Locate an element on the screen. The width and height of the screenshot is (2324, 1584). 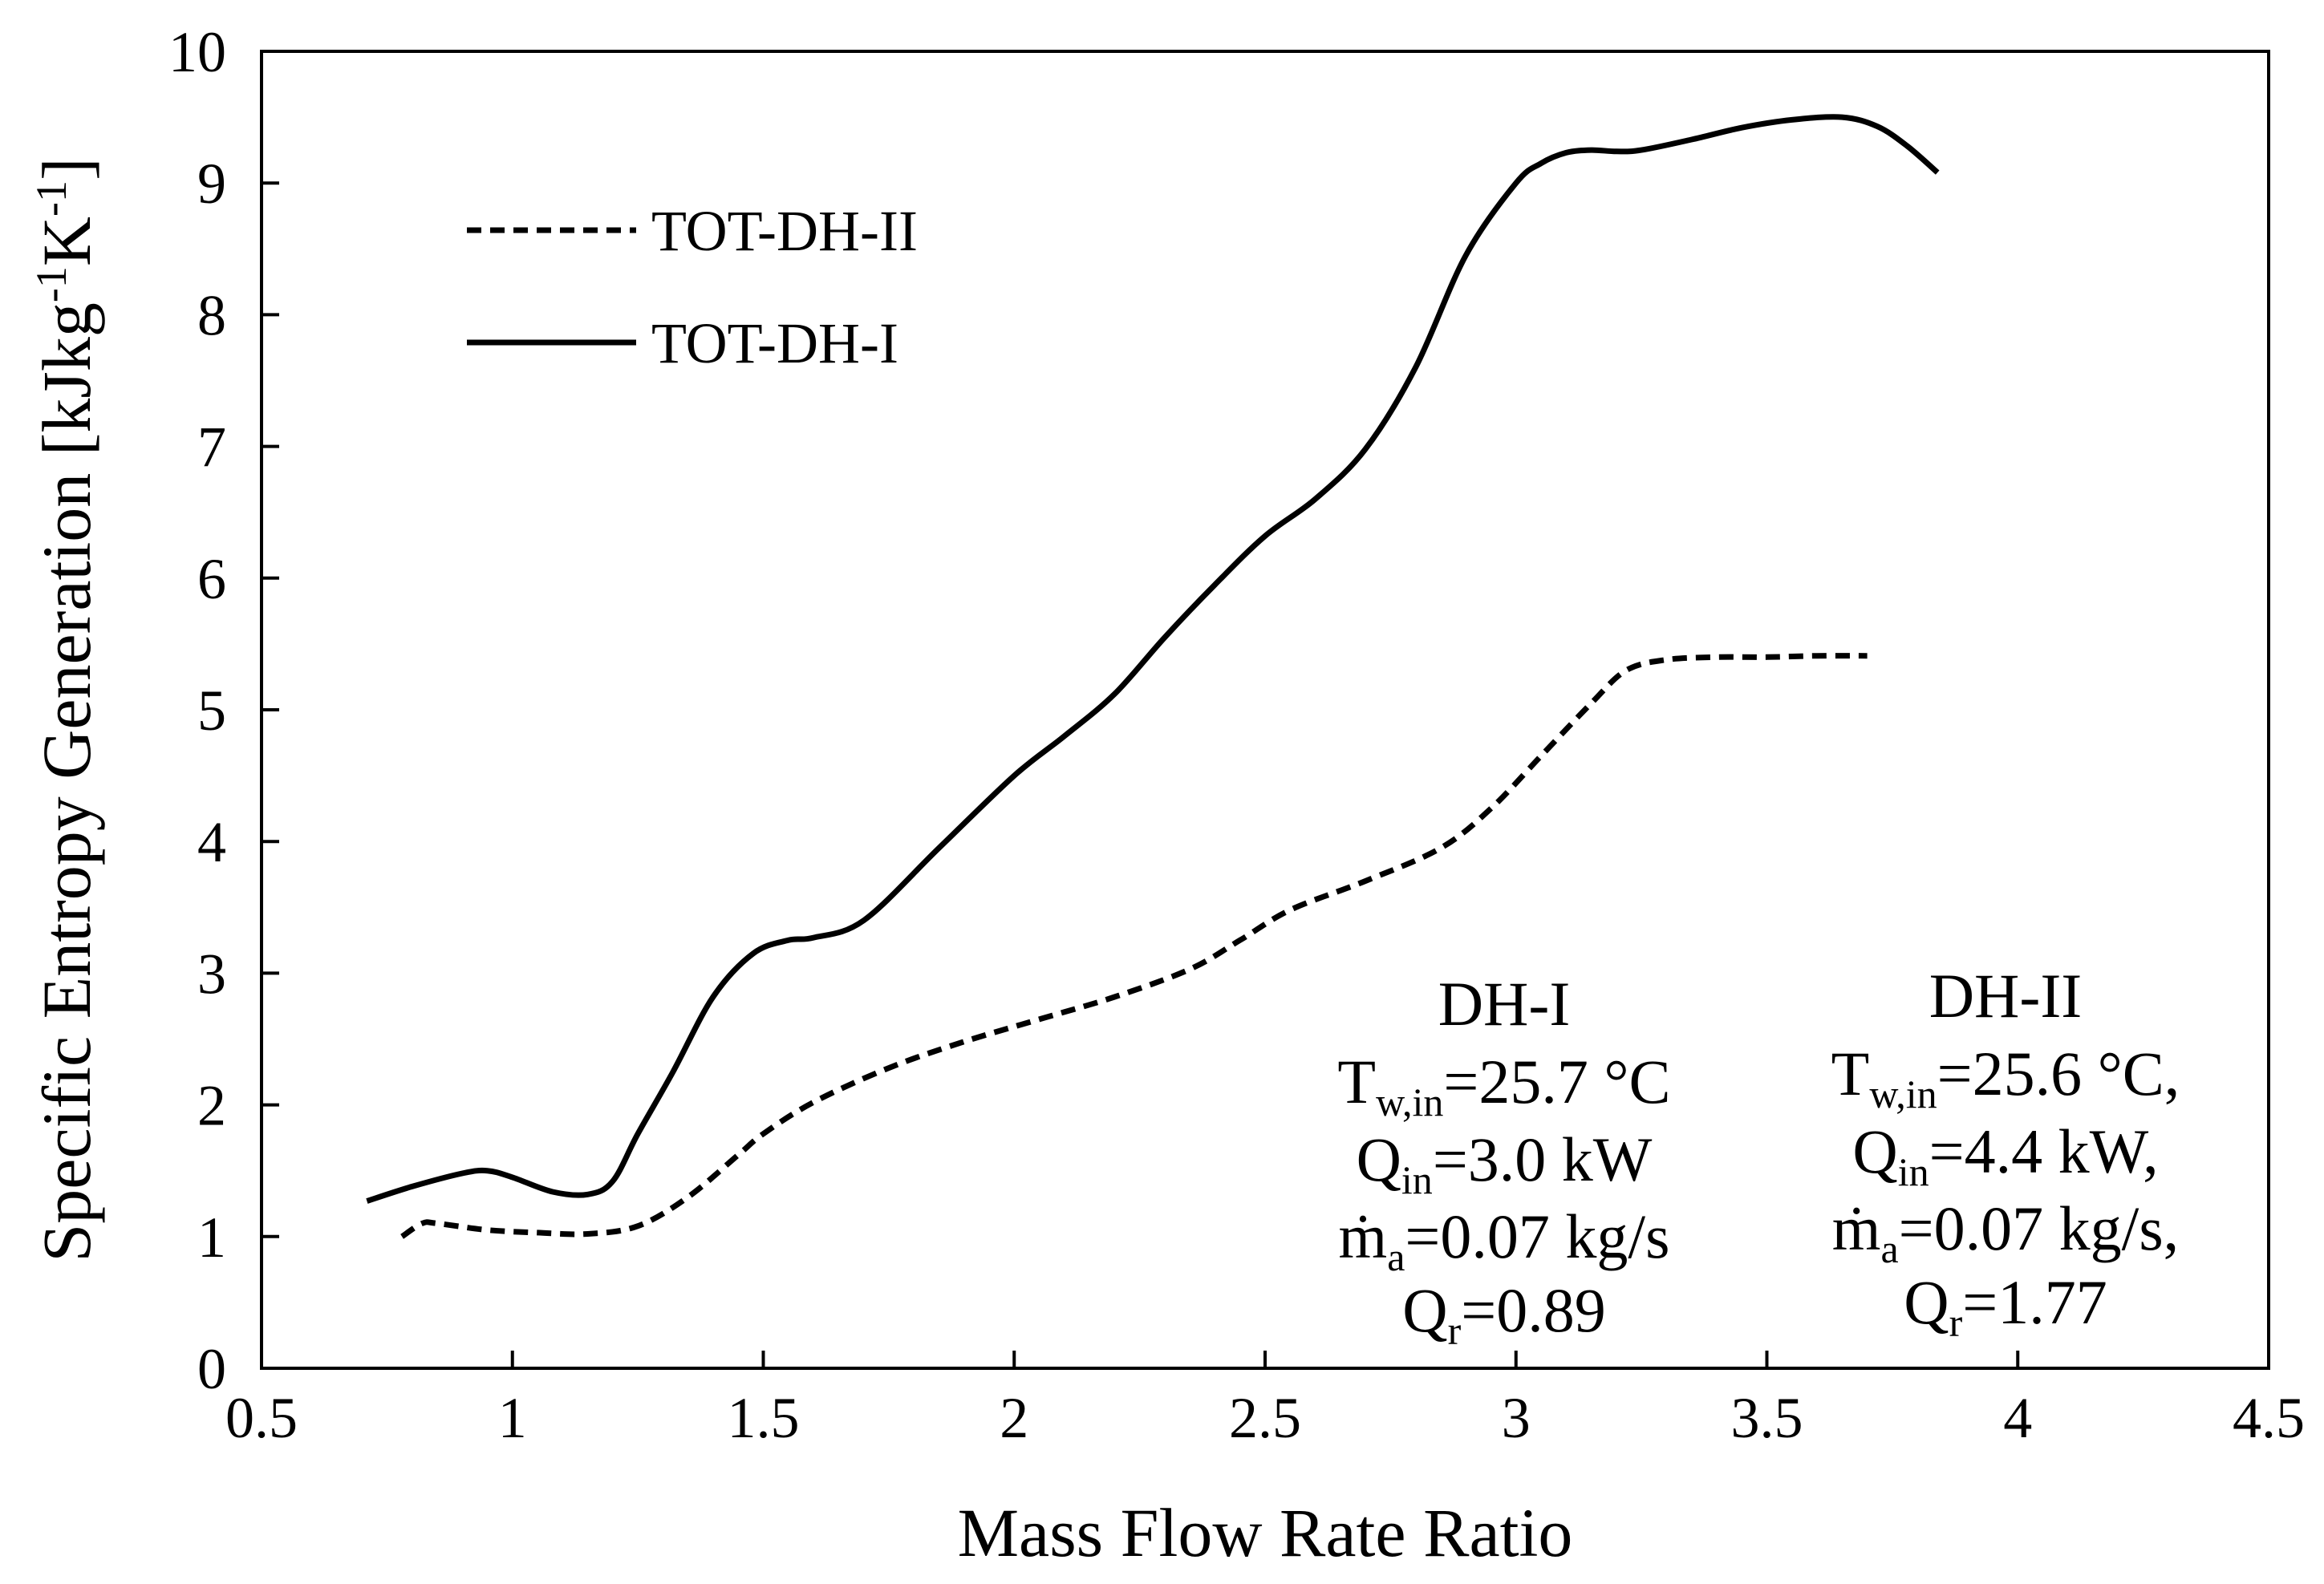
annotation-dh-i-line2: Qin=3.0 kW is located at coordinates (1505, 1163).